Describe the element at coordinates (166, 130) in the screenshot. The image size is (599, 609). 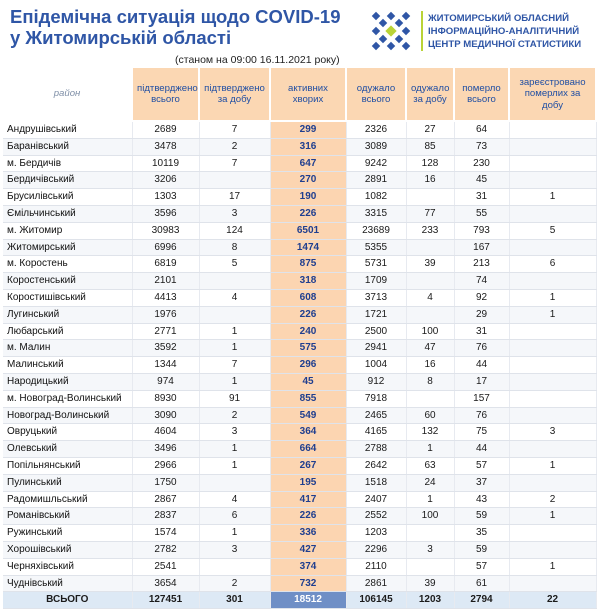
I see `cell-confirmed-total: 2689` at that location.